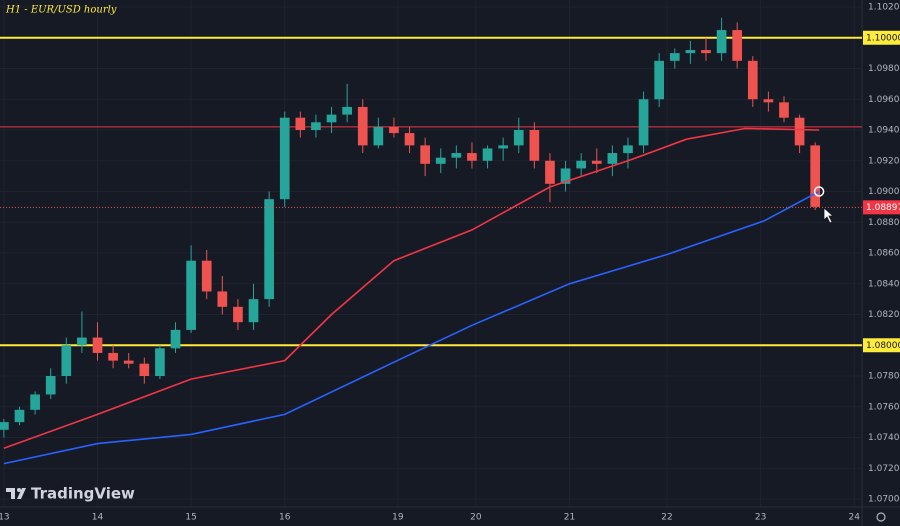  What do you see at coordinates (829, 215) in the screenshot?
I see `cursor` at bounding box center [829, 215].